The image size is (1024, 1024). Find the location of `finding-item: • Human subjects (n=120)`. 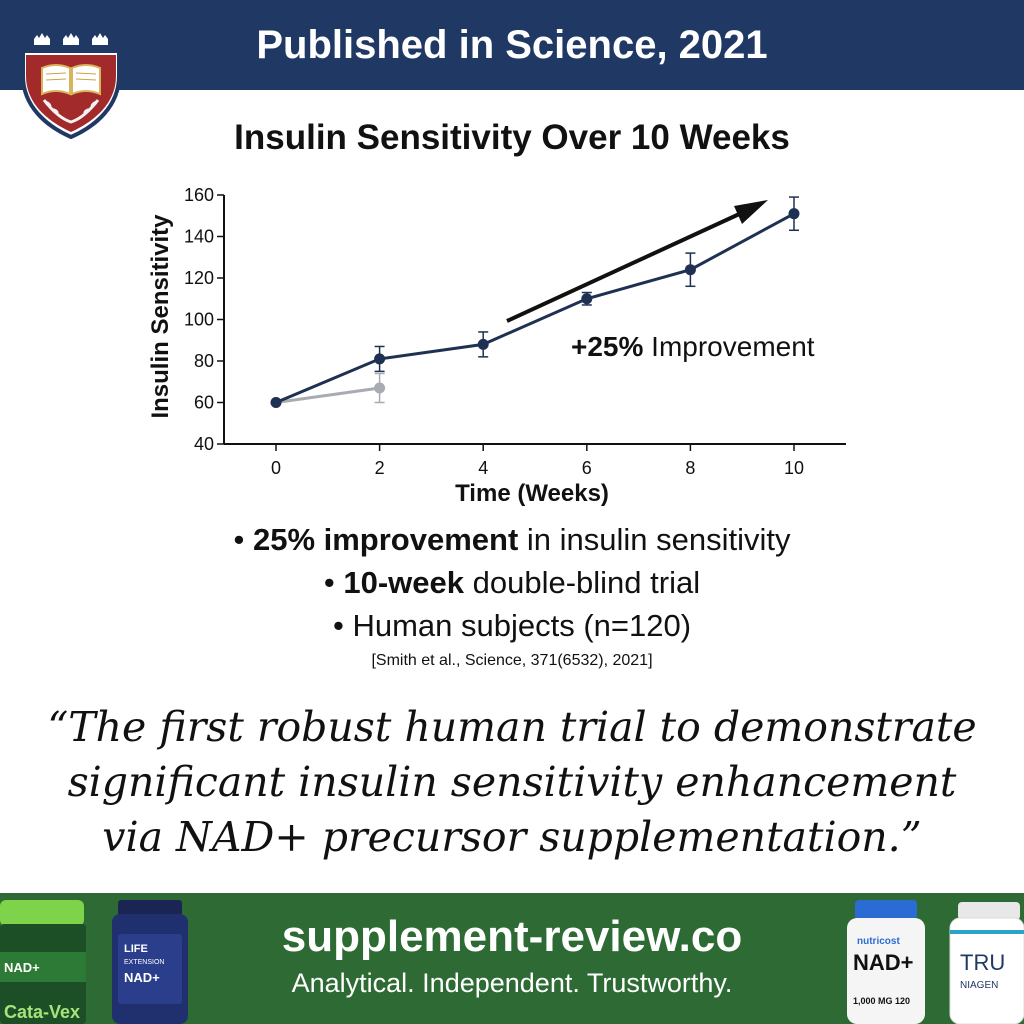

finding-item: • Human subjects (n=120) is located at coordinates (512, 625).